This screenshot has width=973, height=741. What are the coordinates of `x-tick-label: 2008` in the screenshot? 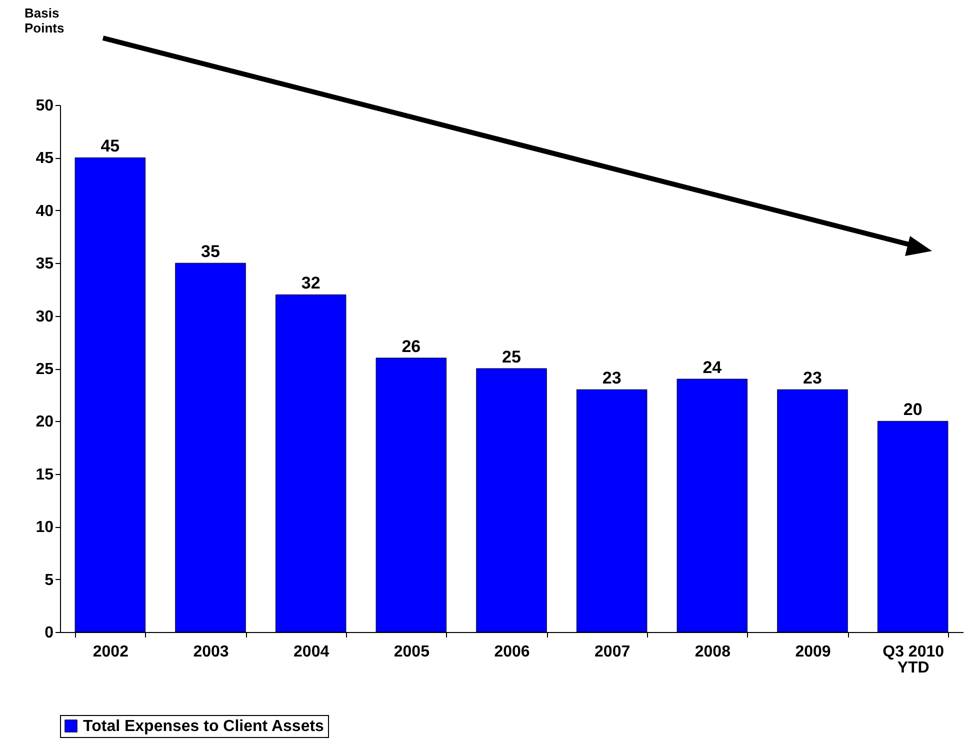 It's located at (712, 652).